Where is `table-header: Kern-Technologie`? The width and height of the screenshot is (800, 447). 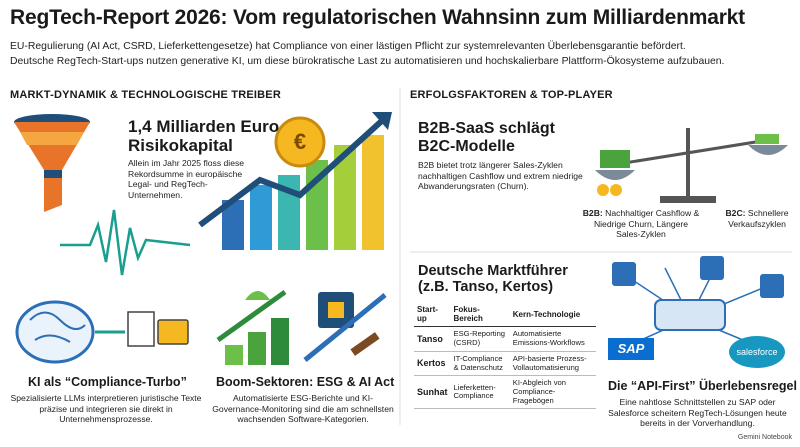
table-header: Kern-Technologie is located at coordinates (552, 315).